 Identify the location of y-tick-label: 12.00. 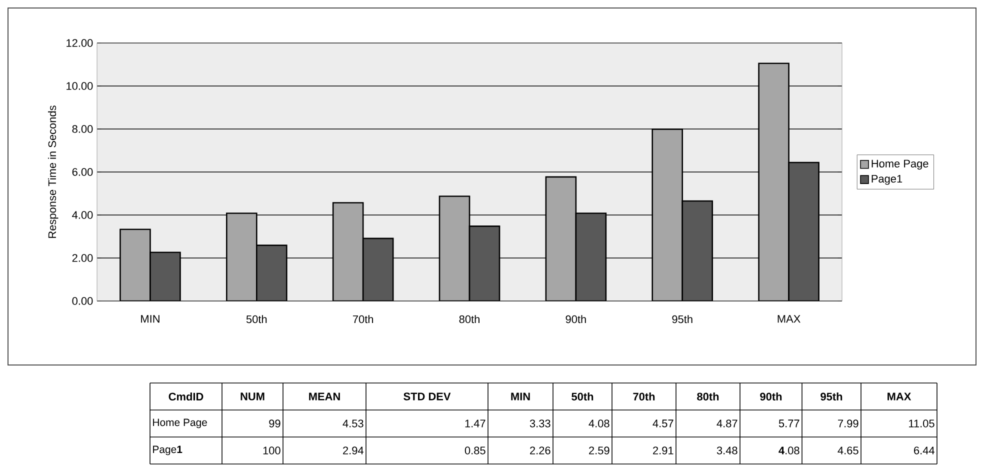
(79, 43).